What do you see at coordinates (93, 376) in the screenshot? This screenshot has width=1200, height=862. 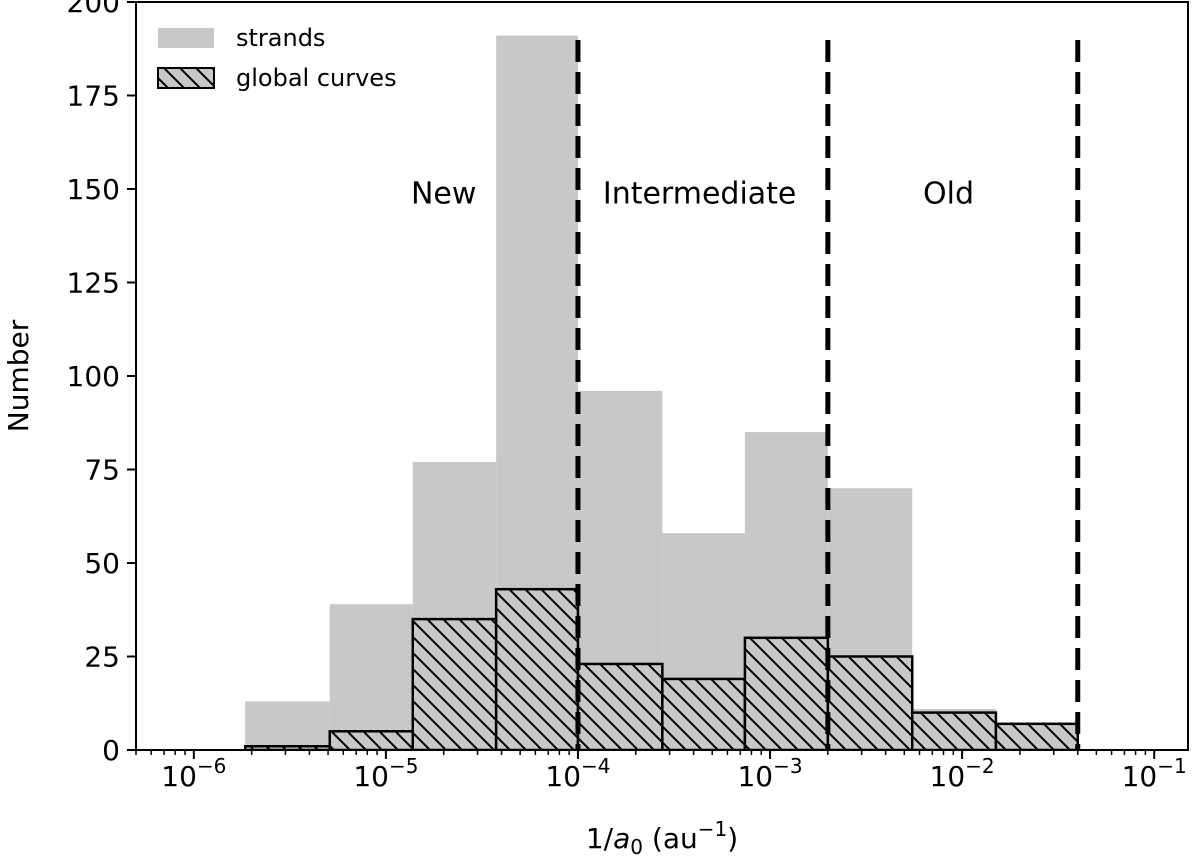 I see `y-tick-label: 100` at bounding box center [93, 376].